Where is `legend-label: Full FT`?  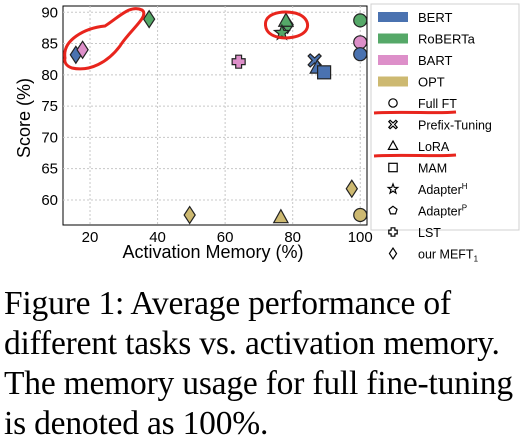
legend-label: Full FT is located at coordinates (437, 104).